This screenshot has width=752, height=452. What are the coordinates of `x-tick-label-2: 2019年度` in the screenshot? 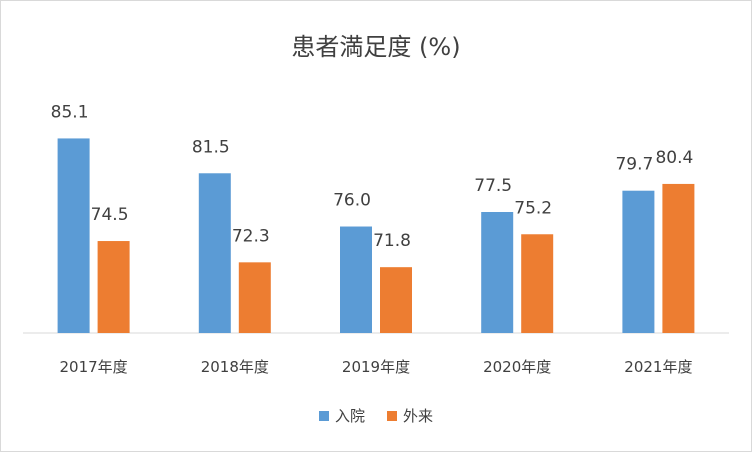 It's located at (376, 367).